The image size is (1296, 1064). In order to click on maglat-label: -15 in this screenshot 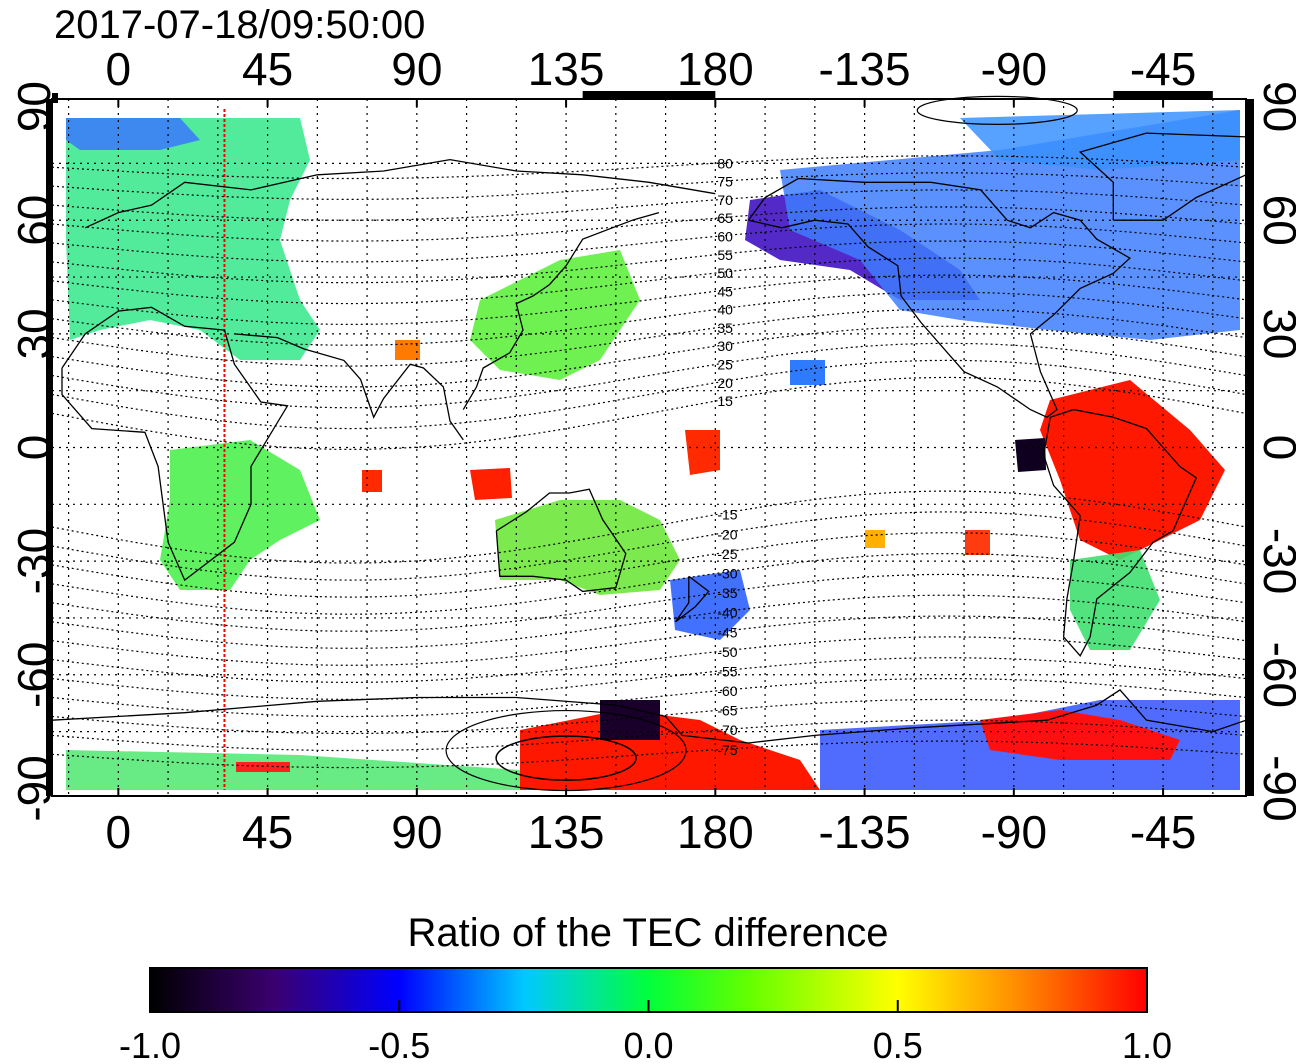, I will do `click(727, 515)`.